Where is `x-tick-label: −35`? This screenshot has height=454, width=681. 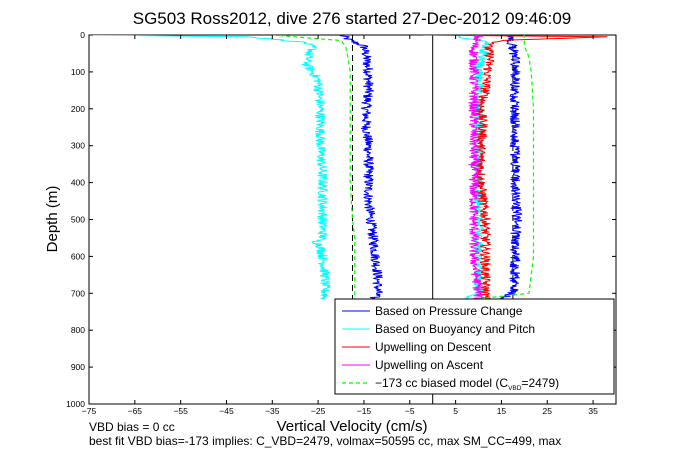
x-tick-label: −35 is located at coordinates (272, 411).